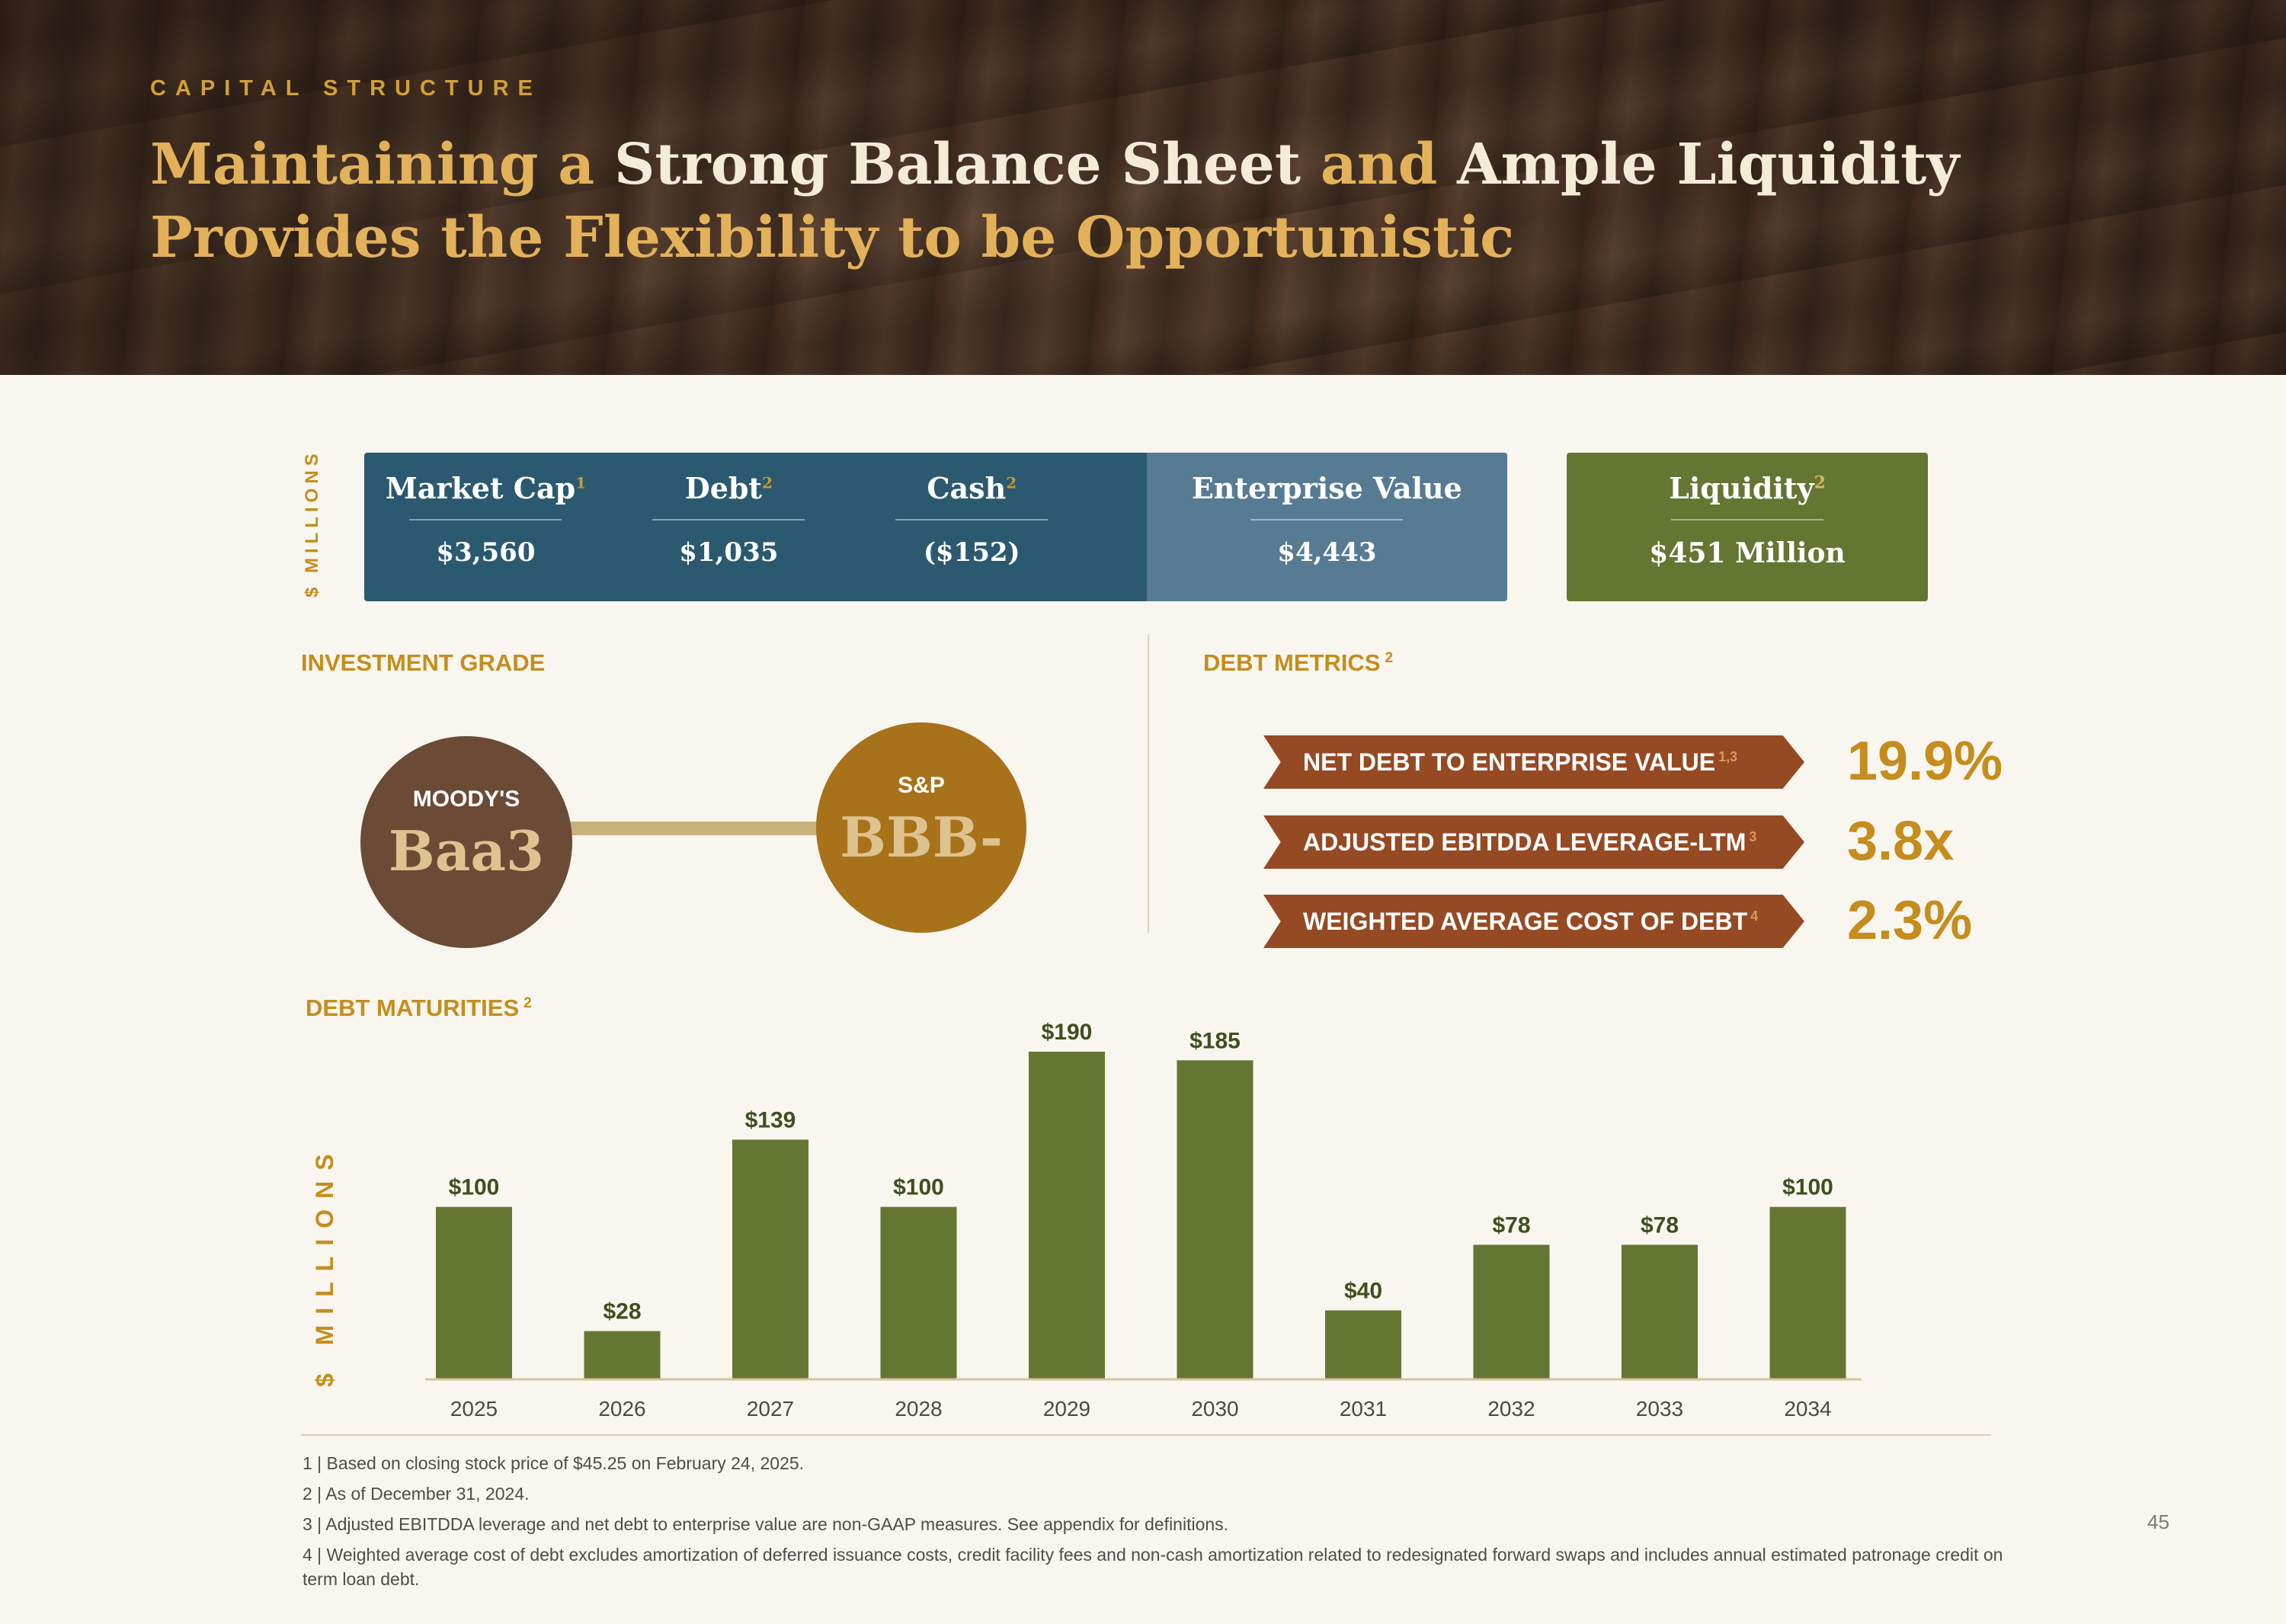 The image size is (2286, 1624). I want to click on debt-metric-ribbon: ADJUSTED EBITDDA LEVERAGE-LTM 3, so click(1534, 842).